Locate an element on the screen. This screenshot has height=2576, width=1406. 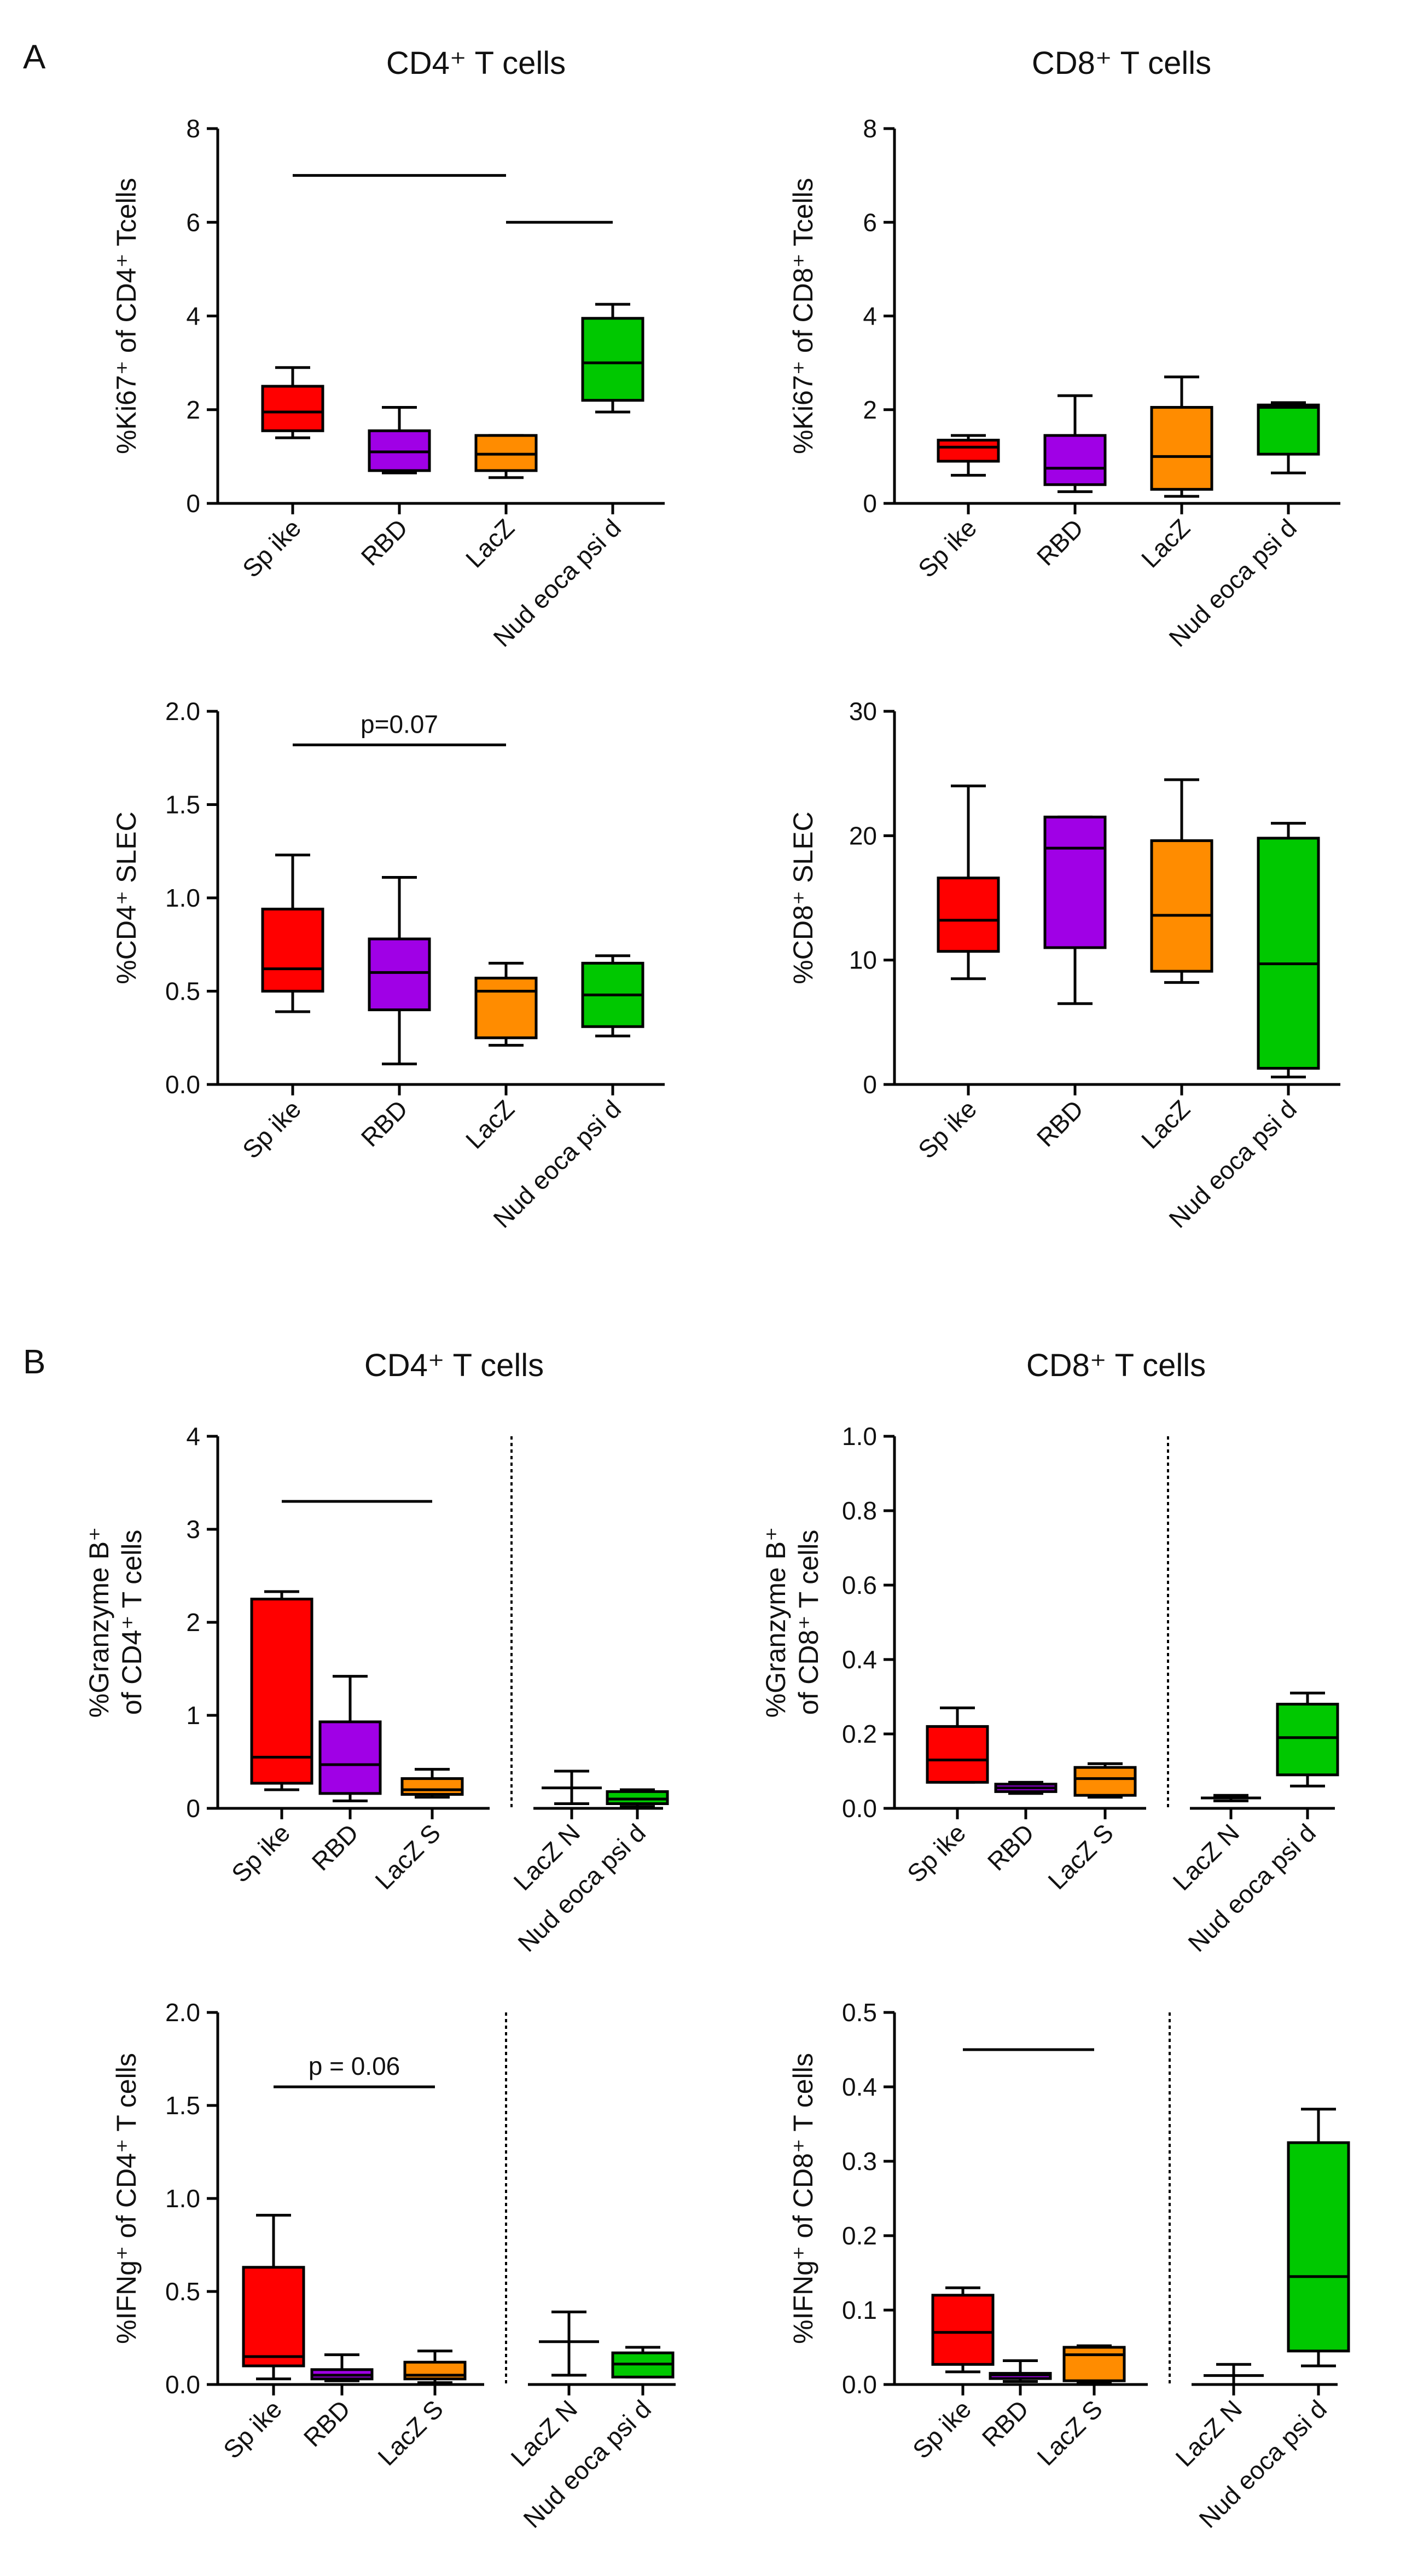
y-axis-title: %Ki67⁺ of CD8⁺ Tcells is located at coordinates (803, 316).